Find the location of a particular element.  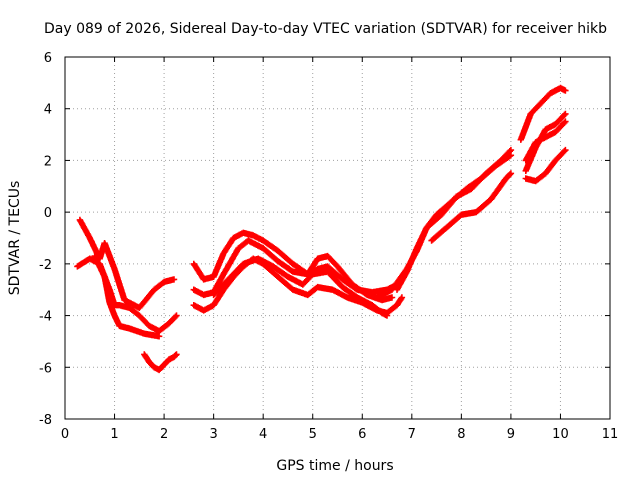

series-track-n is located at coordinates (545, 141).